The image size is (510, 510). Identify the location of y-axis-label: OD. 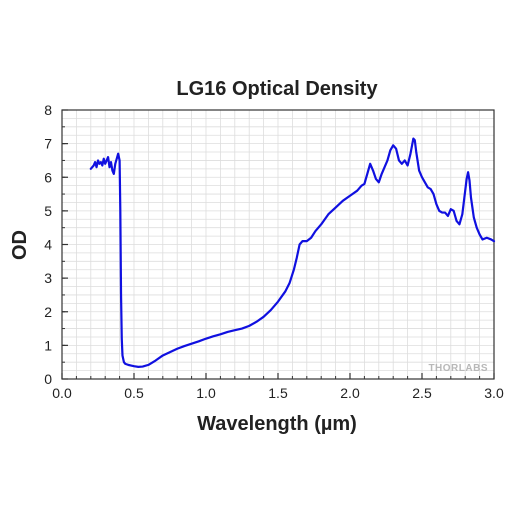
(20, 245).